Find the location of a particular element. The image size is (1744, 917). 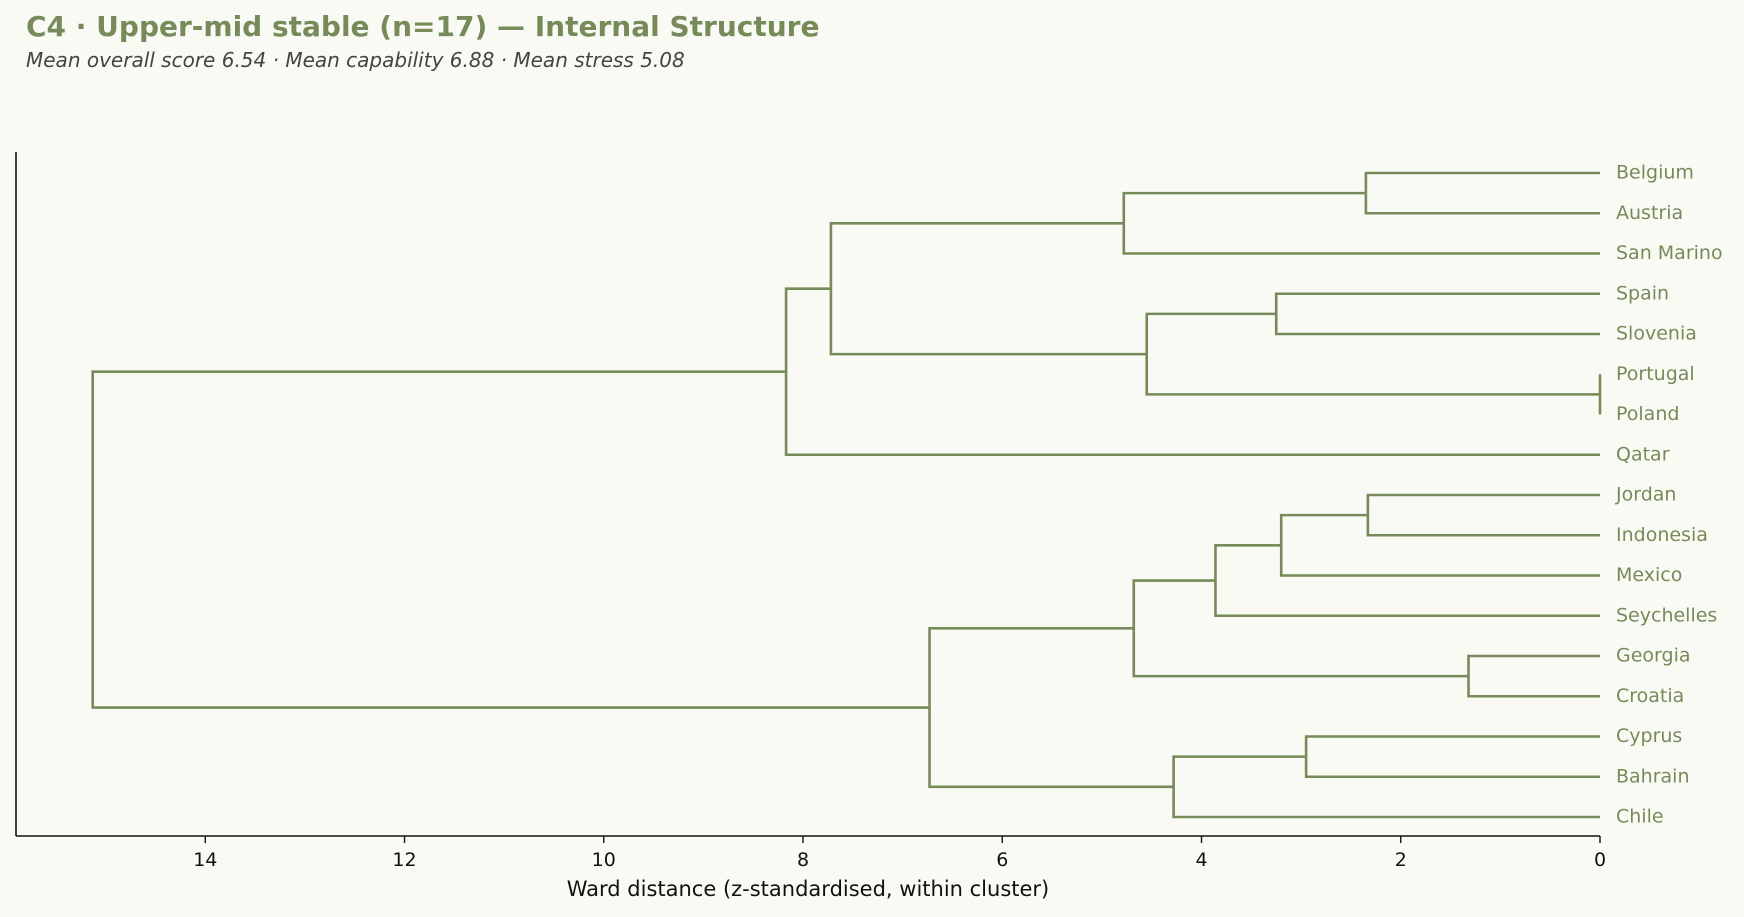

dendrogram-link-m3 is located at coordinates (1437, 314).